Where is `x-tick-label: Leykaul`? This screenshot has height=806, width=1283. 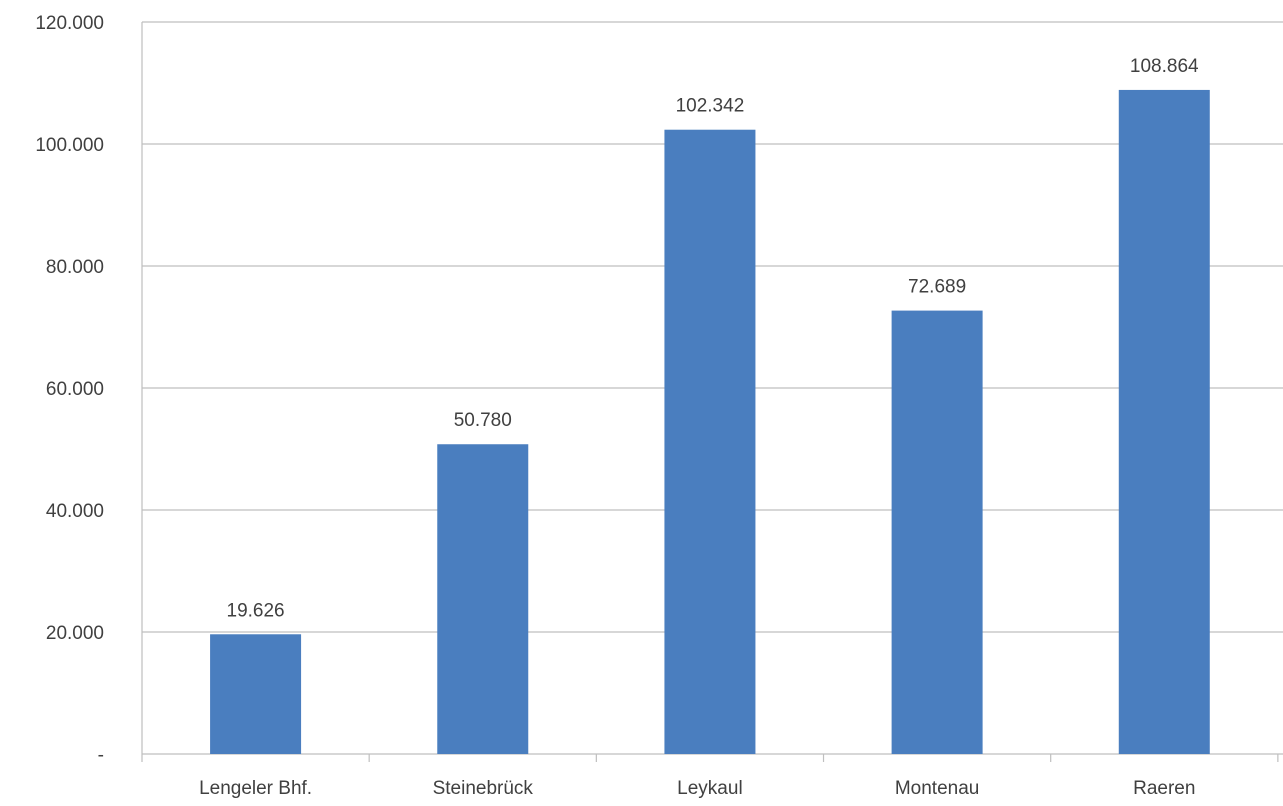 x-tick-label: Leykaul is located at coordinates (710, 788).